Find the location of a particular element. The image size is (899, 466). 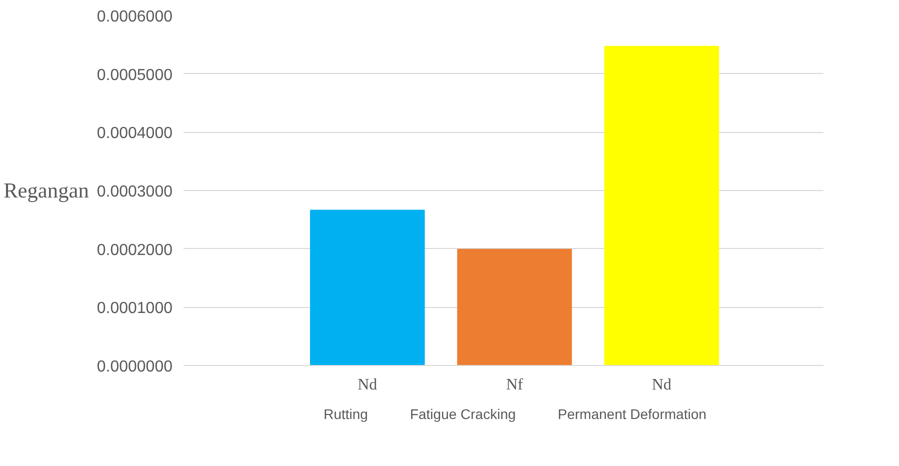

y-axis-title: Regangan is located at coordinates (47, 190).